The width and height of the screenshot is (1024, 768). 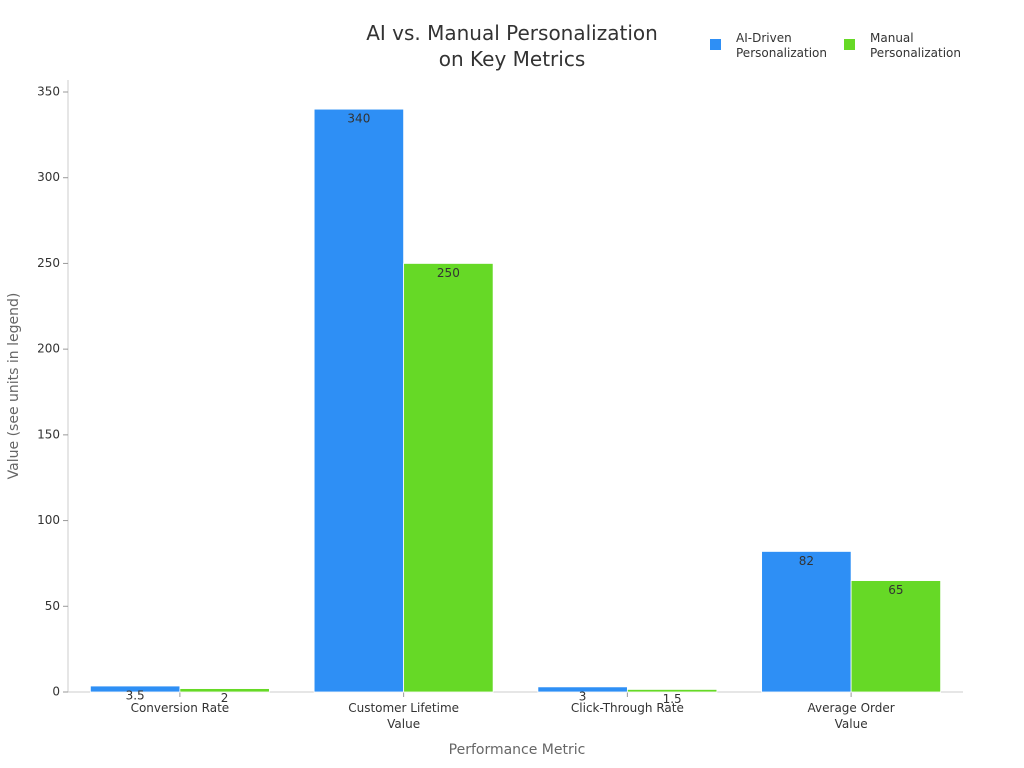 What do you see at coordinates (448, 273) in the screenshot?
I see `data-label: 250` at bounding box center [448, 273].